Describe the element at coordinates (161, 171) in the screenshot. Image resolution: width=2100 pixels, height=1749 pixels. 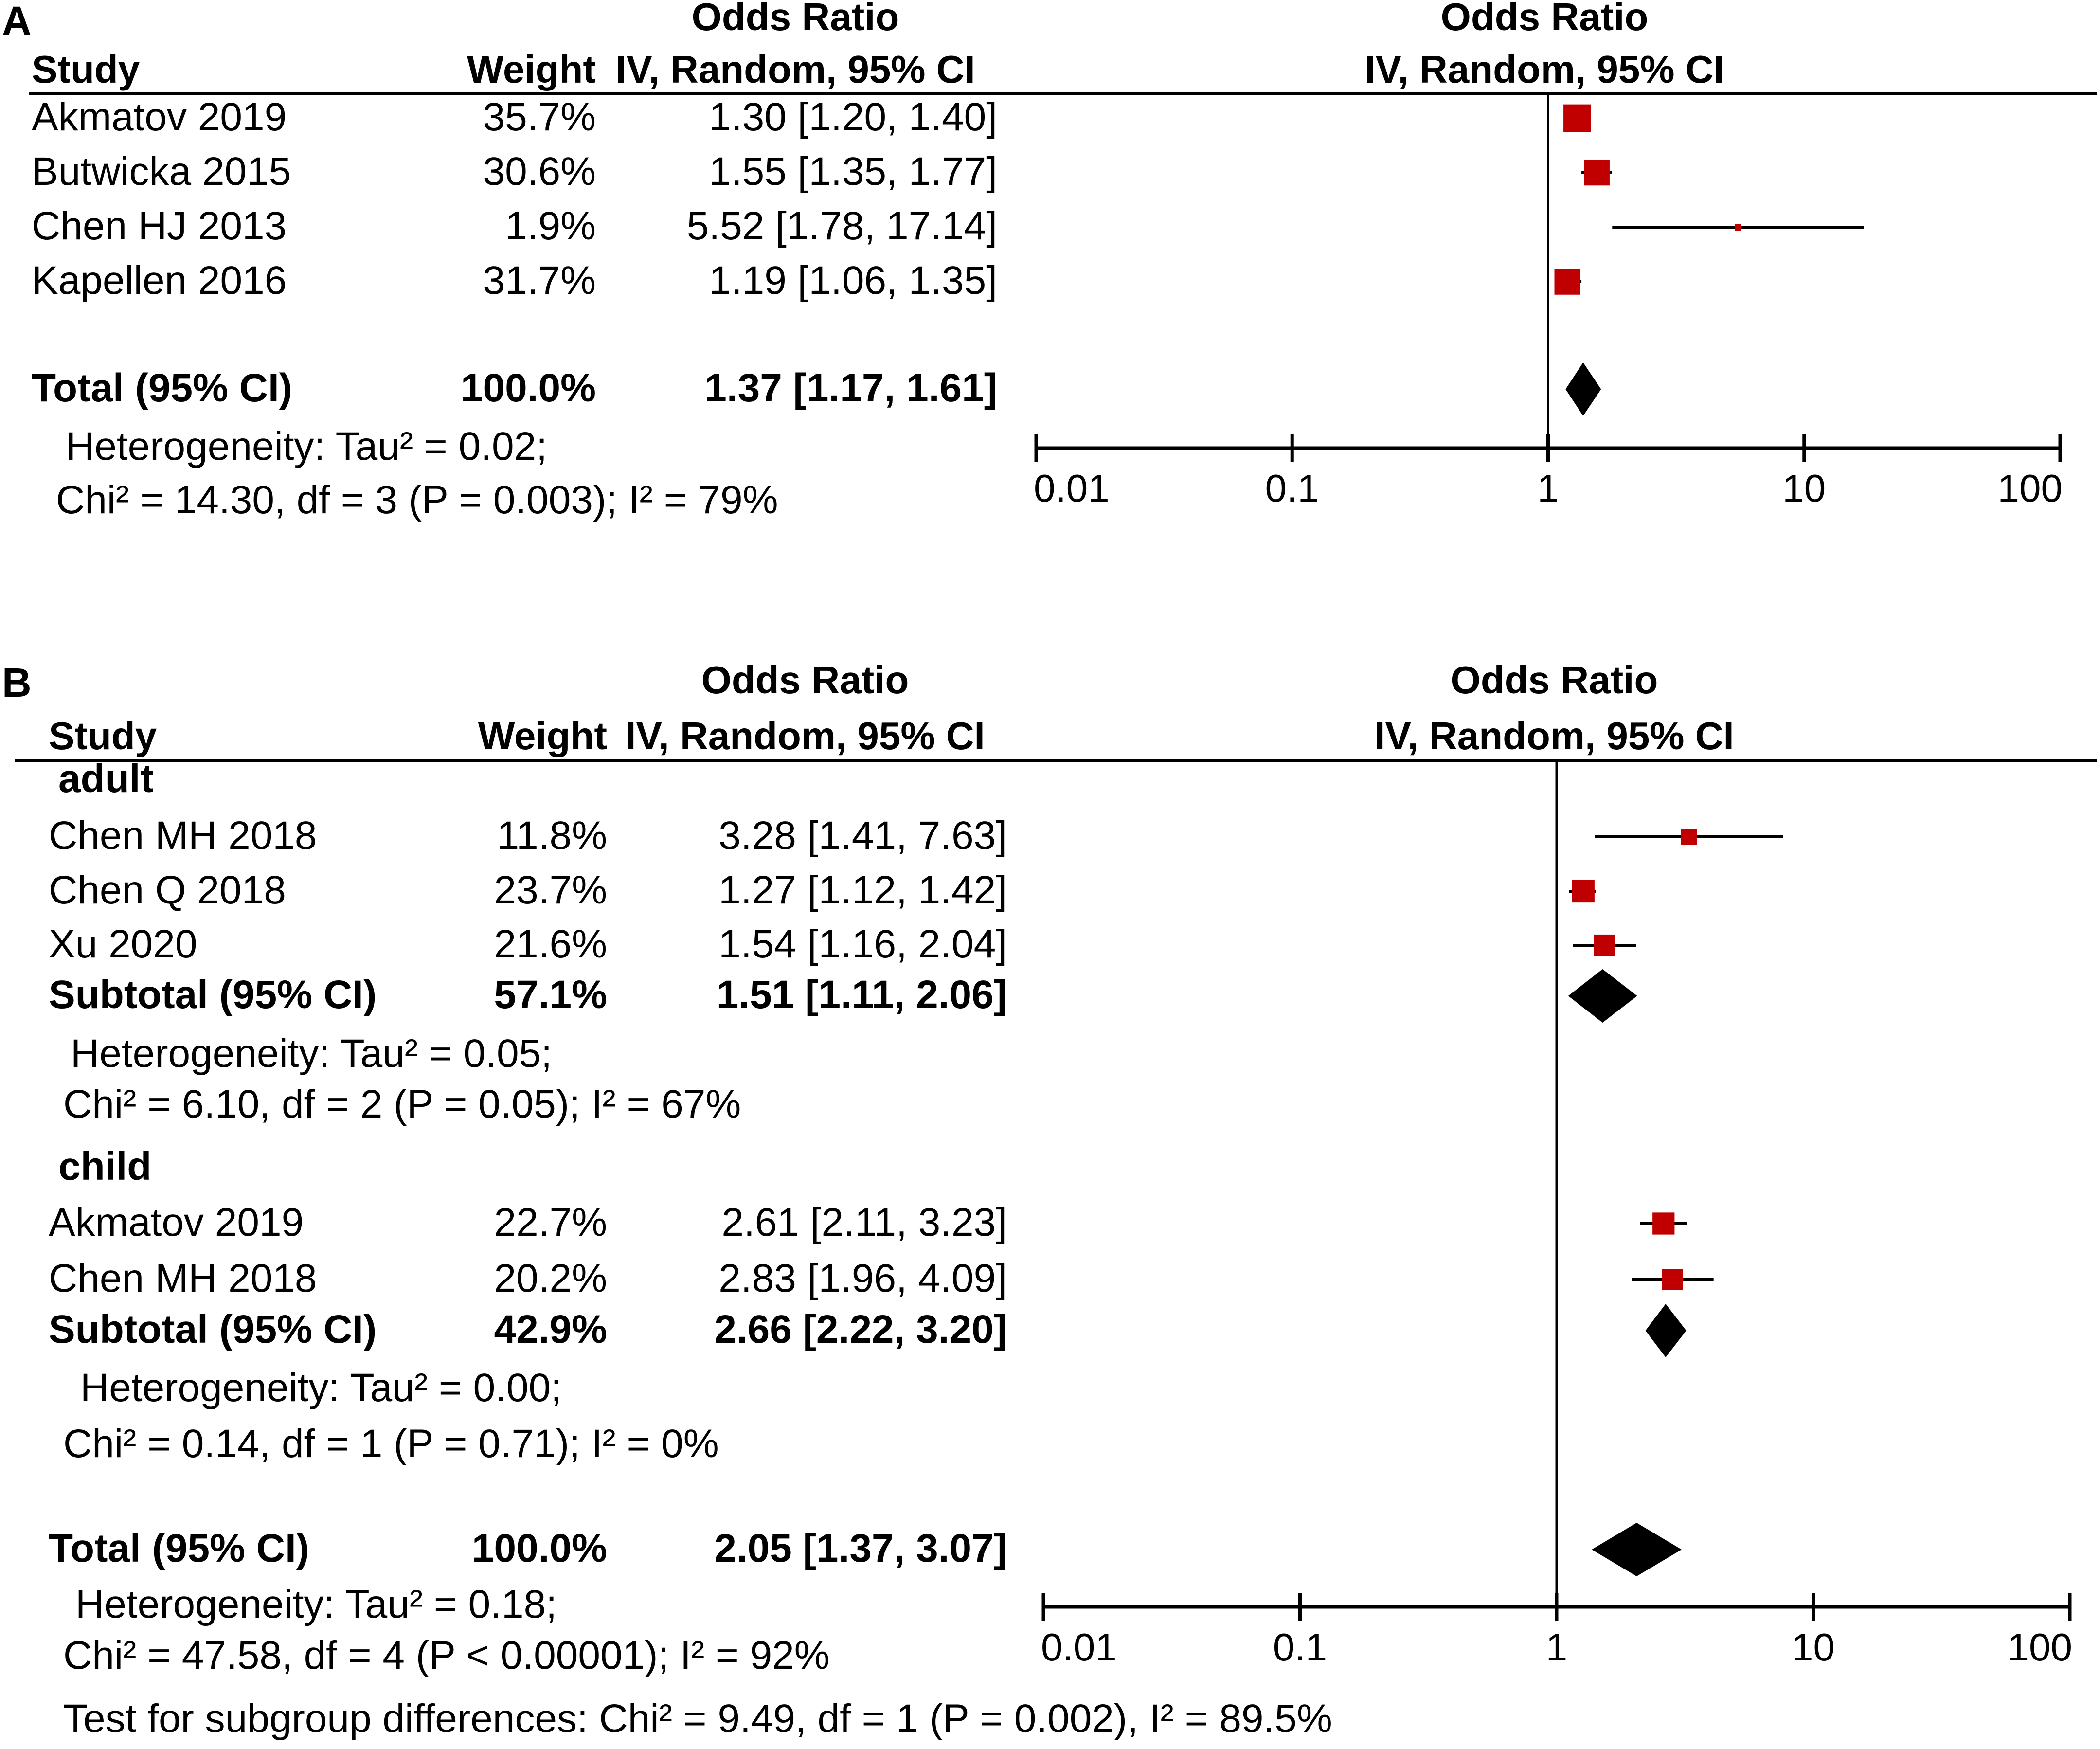
I see `study-row-label: Butwicka 2015` at that location.